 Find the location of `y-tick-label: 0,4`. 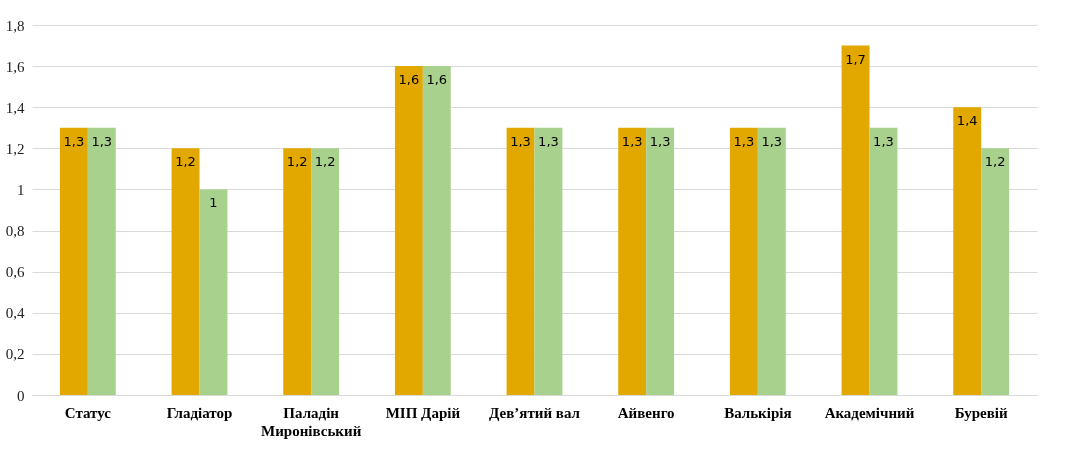

y-tick-label: 0,4 is located at coordinates (15, 313).